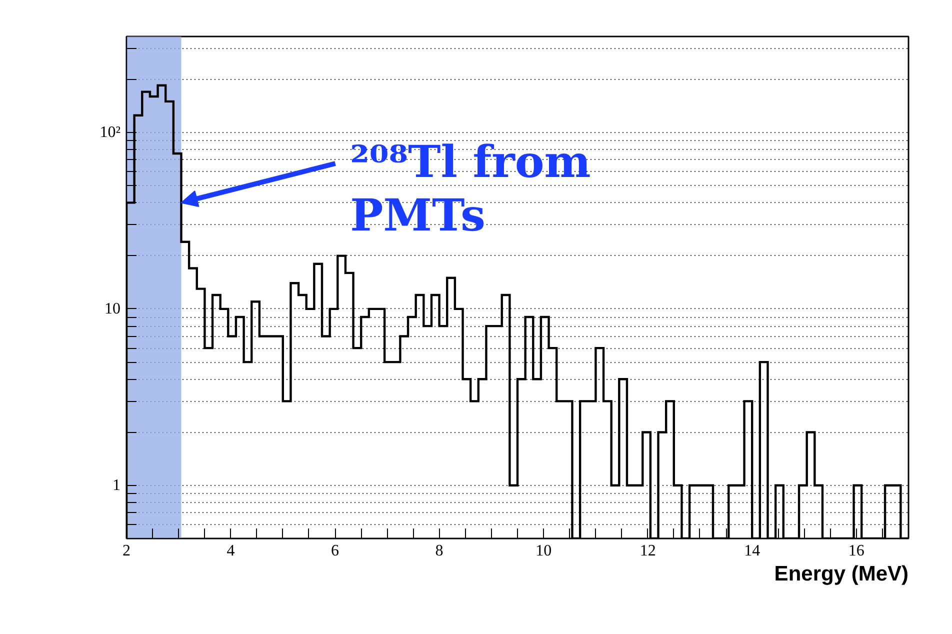 This screenshot has width=952, height=634. Describe the element at coordinates (110, 132) in the screenshot. I see `y-tick-label: 10²` at that location.